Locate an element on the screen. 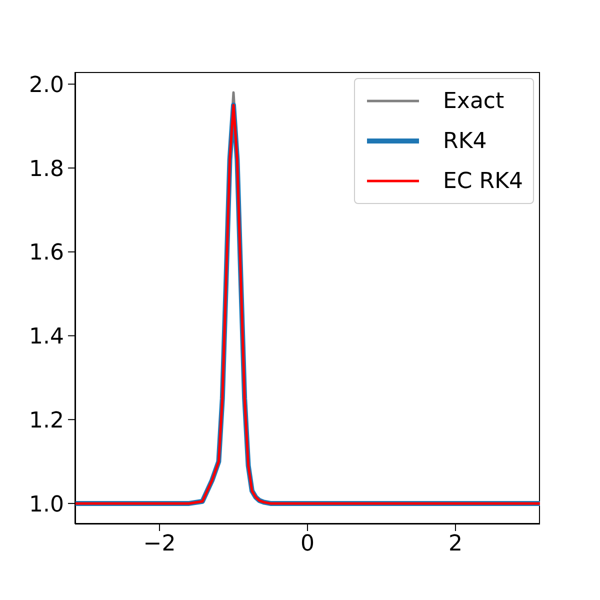 The image size is (600, 600). legend-label: Exact is located at coordinates (473, 101).